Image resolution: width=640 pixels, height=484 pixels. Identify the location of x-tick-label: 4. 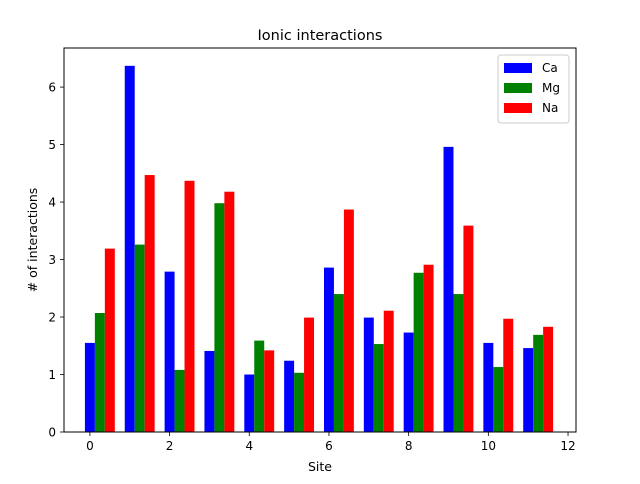
(249, 446).